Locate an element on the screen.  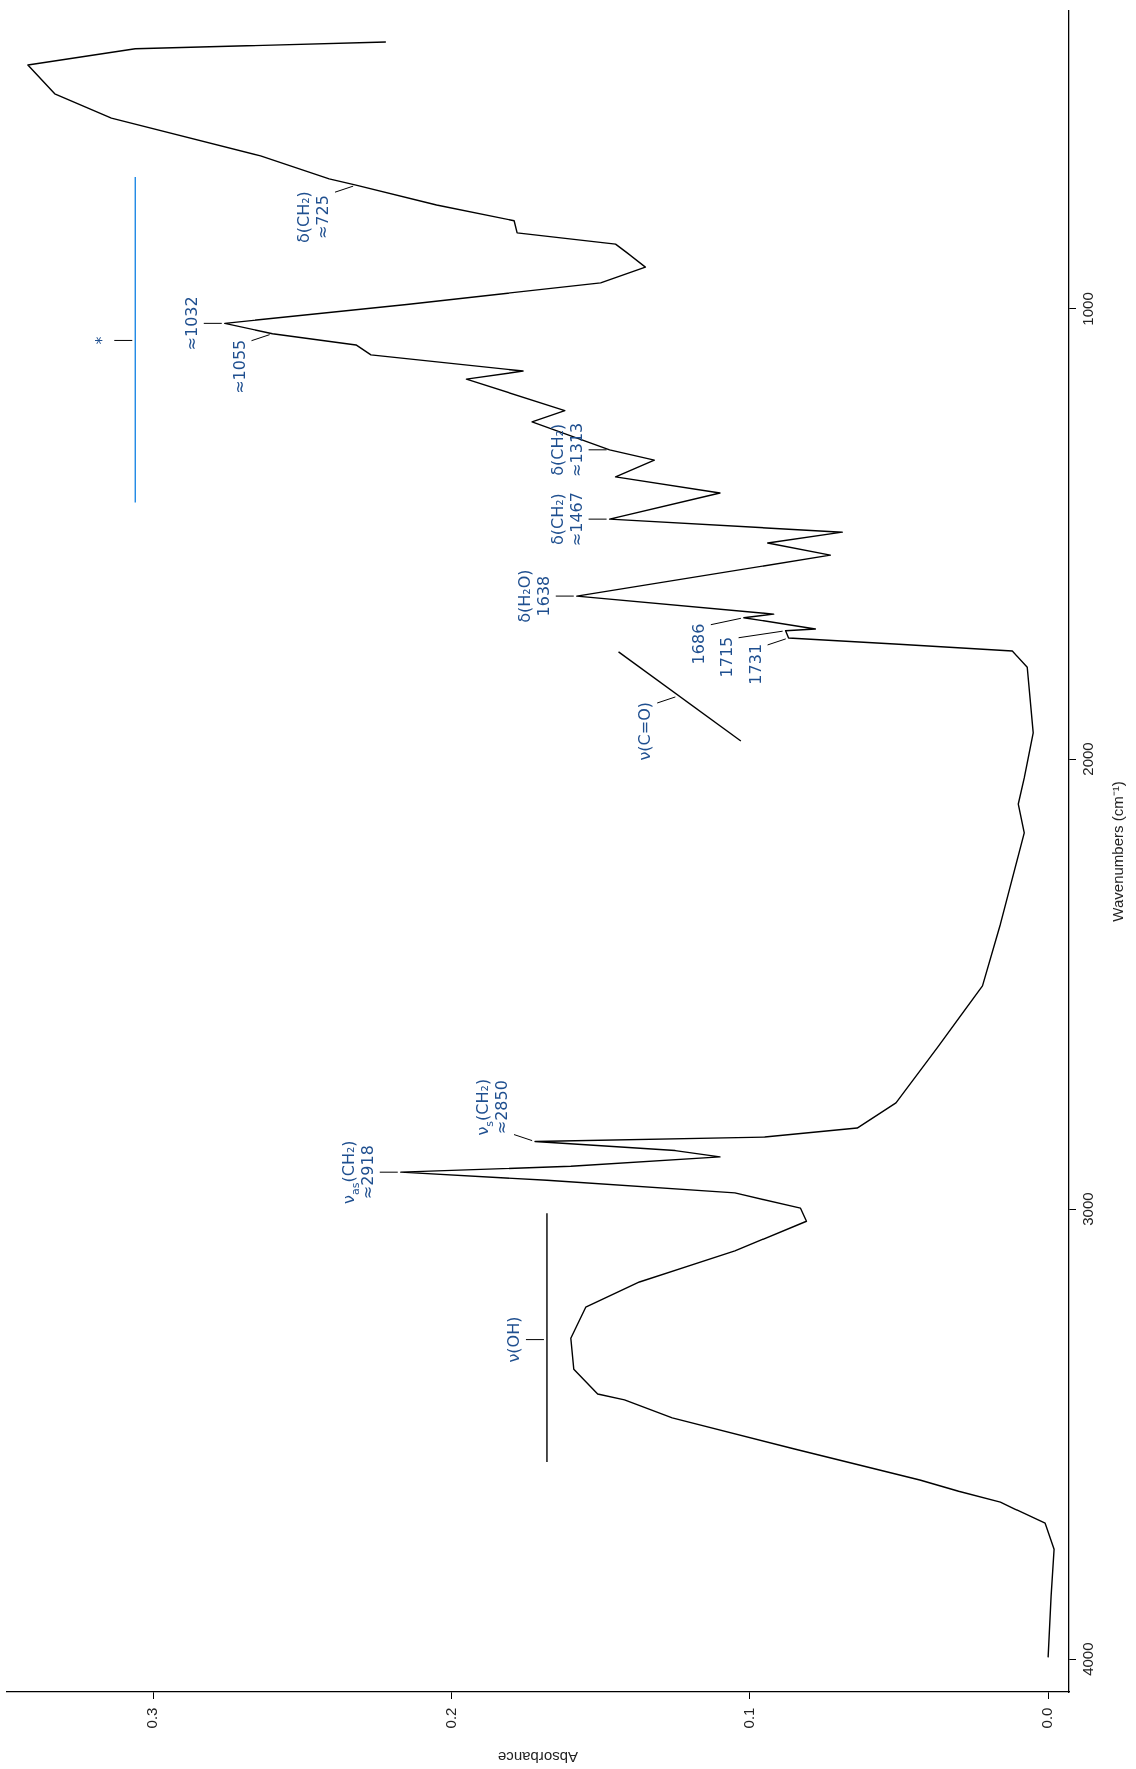
annotation: ≈1032 is located at coordinates (191, 323).